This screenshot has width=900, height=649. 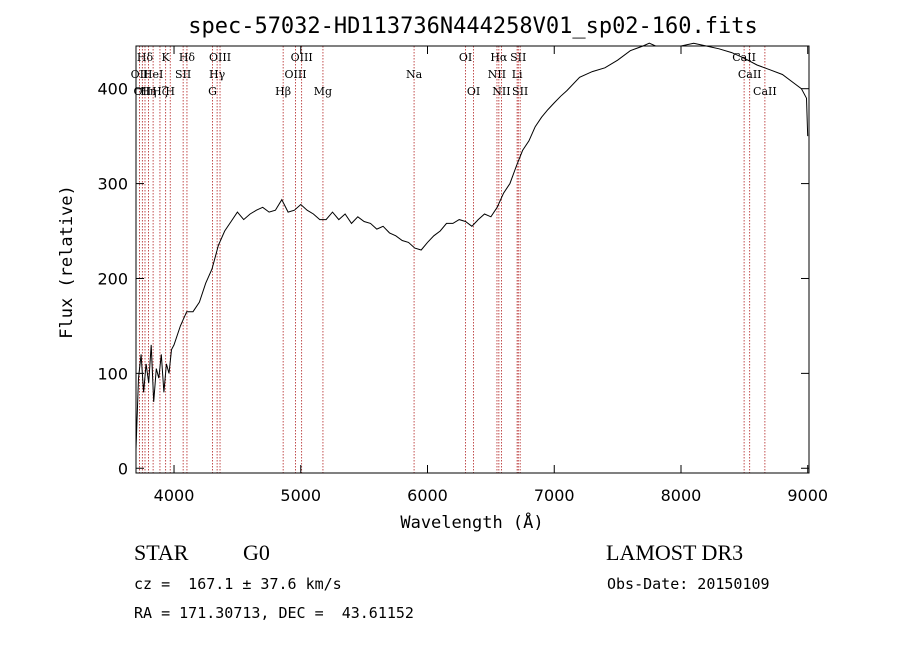 I want to click on line-label-4304: G, so click(x=212, y=91).